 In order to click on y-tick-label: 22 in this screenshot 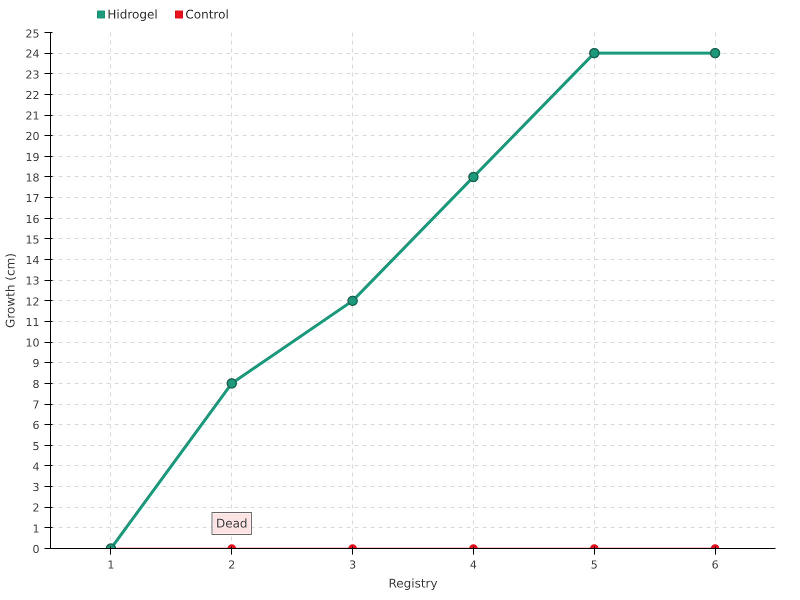, I will do `click(33, 95)`.